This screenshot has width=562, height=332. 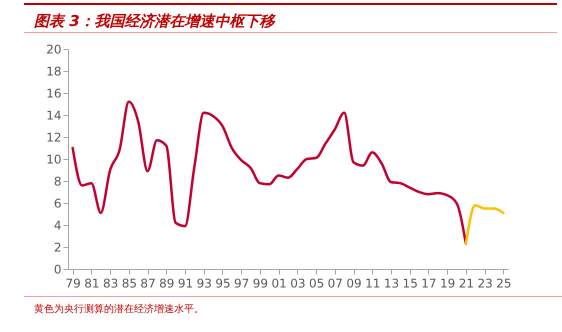 What do you see at coordinates (58, 203) in the screenshot?
I see `y-tick-label: 6` at bounding box center [58, 203].